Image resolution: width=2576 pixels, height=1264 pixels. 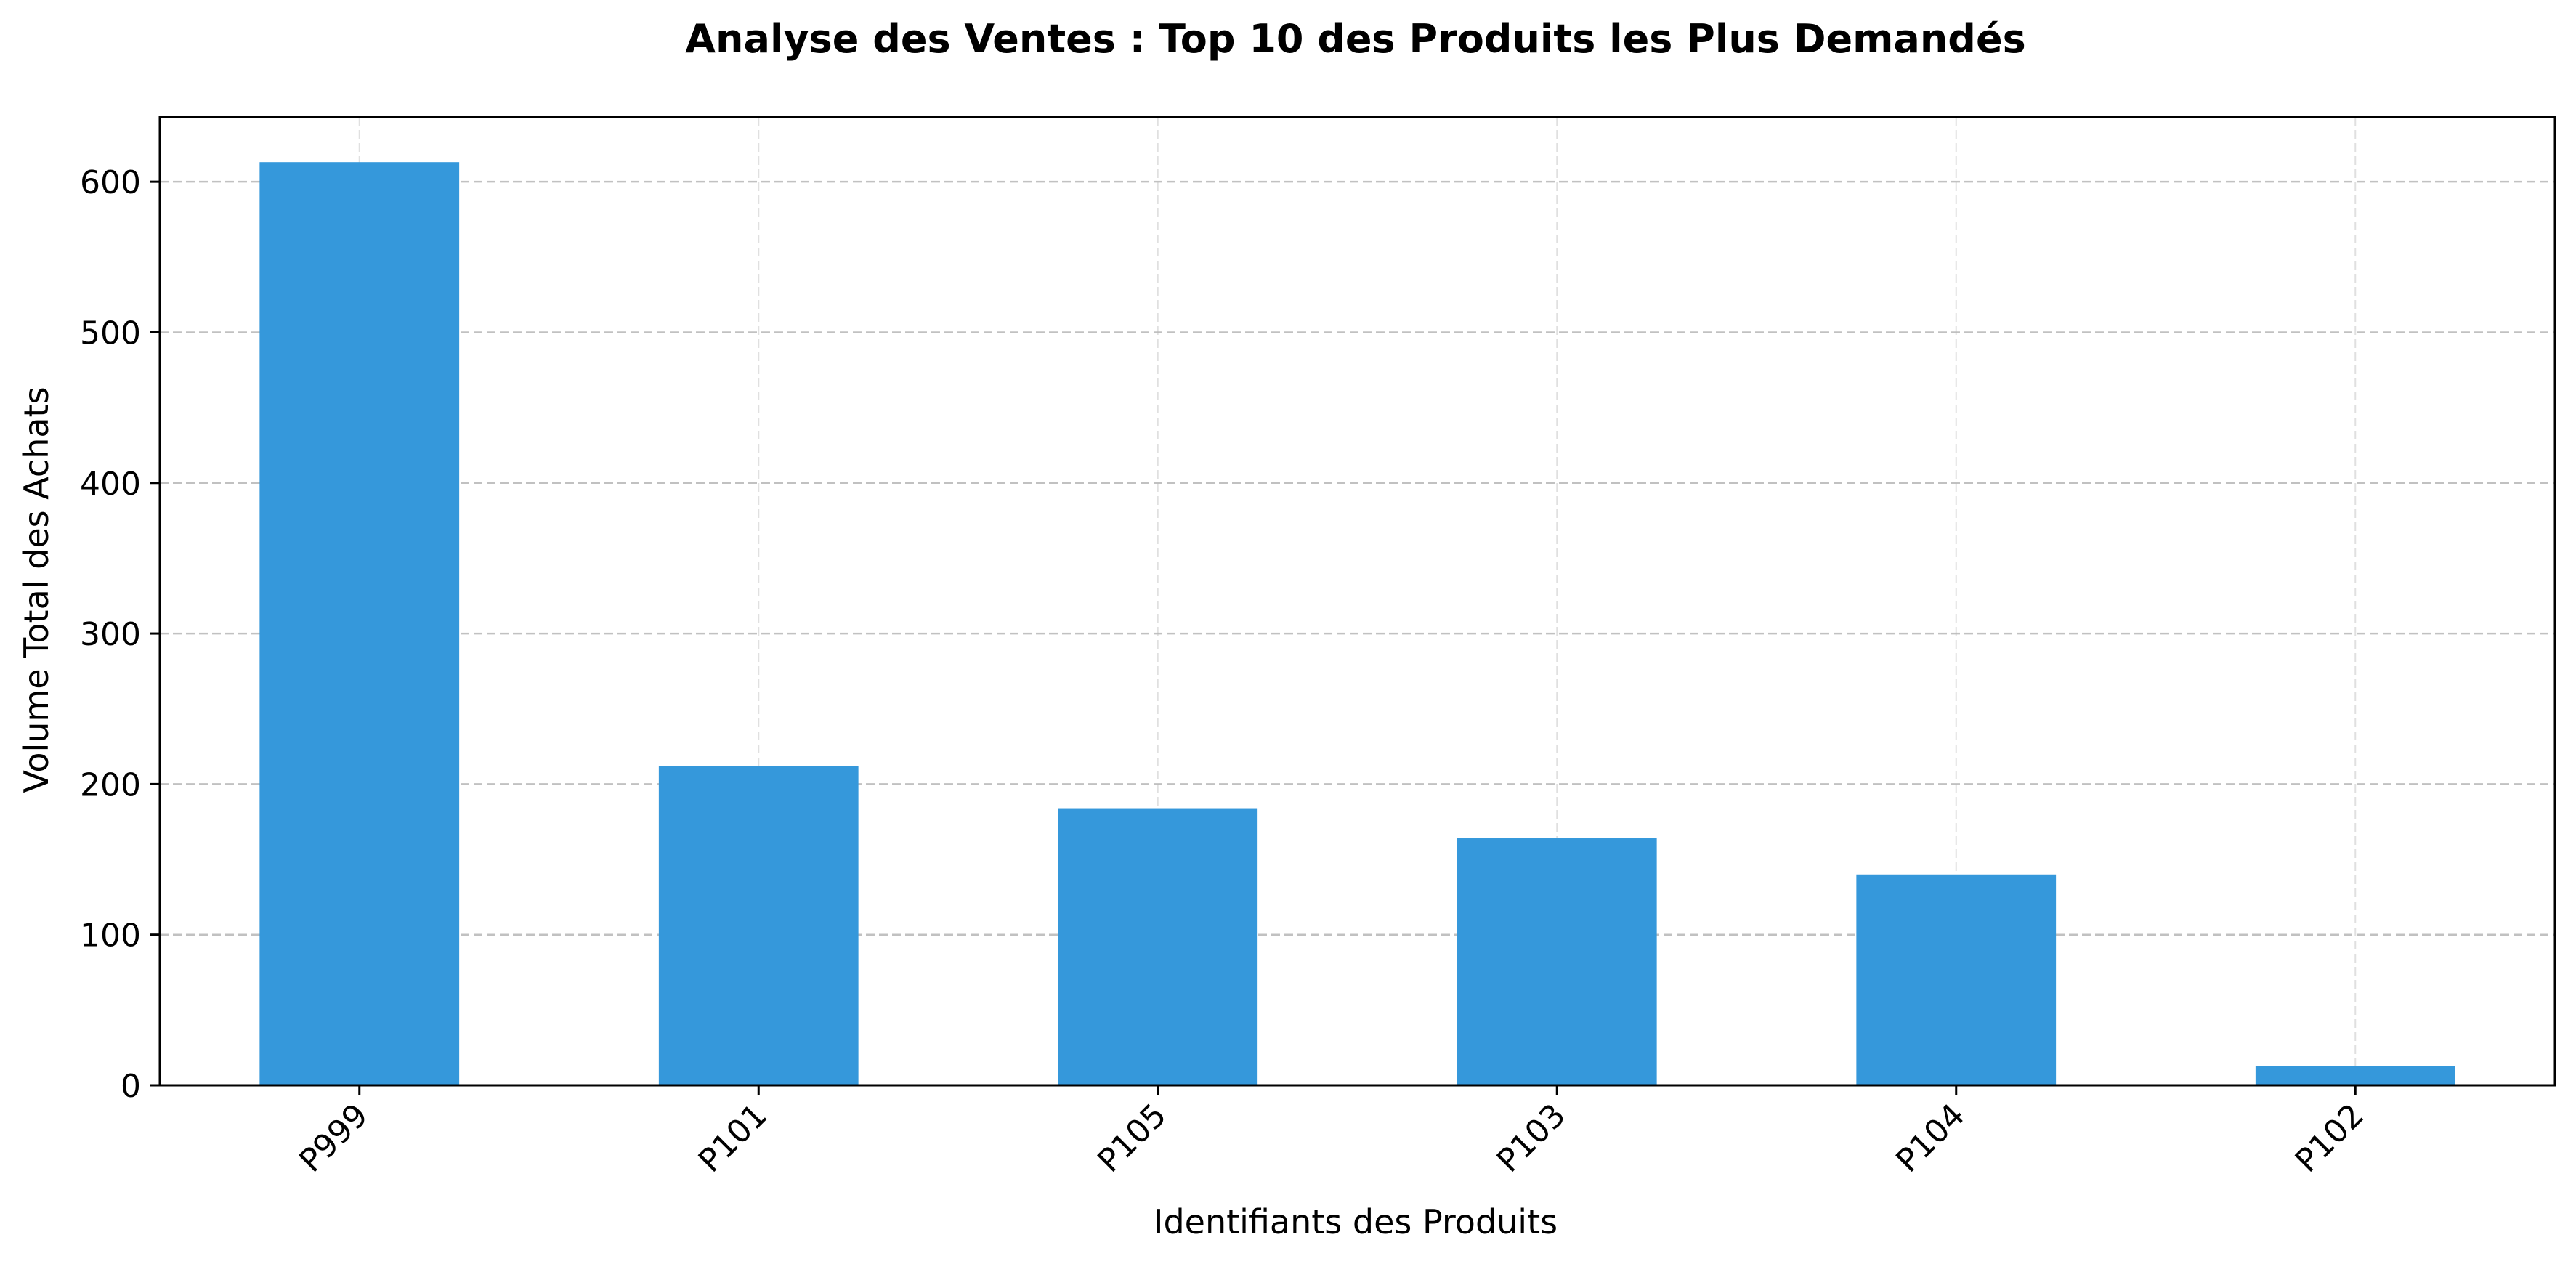 I want to click on bar-p102, so click(x=2355, y=1075).